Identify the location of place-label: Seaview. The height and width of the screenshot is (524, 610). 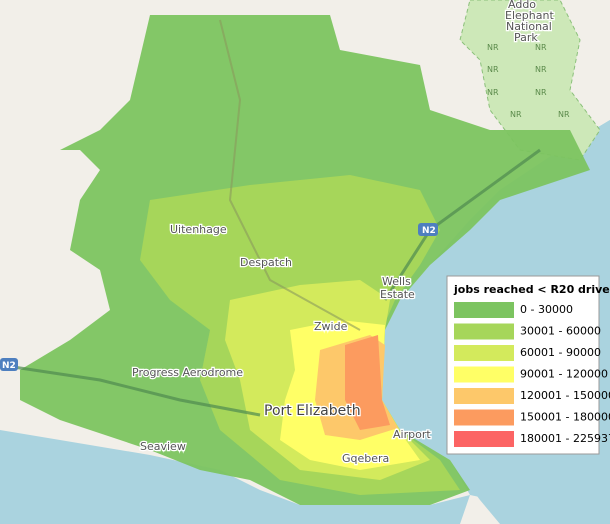
(163, 446).